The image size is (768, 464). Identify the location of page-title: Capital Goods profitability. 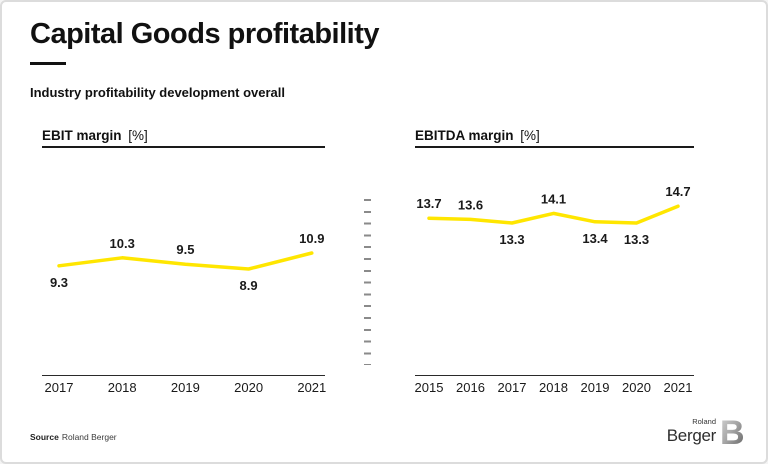
(205, 34).